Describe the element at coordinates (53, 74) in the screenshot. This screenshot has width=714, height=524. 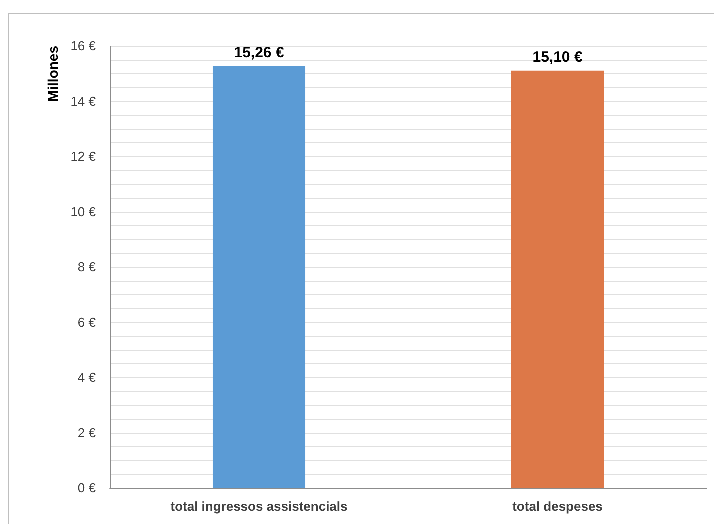
I see `y-axis-title: Millones` at that location.